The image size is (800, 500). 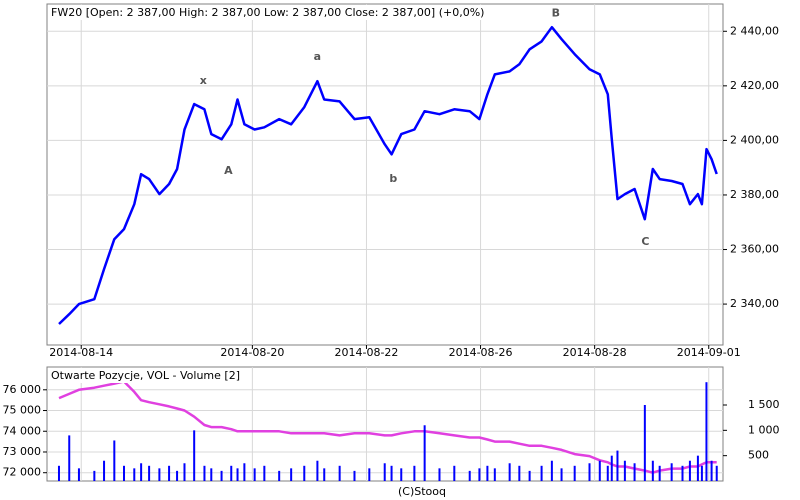 I want to click on annotation: x, so click(x=203, y=80).